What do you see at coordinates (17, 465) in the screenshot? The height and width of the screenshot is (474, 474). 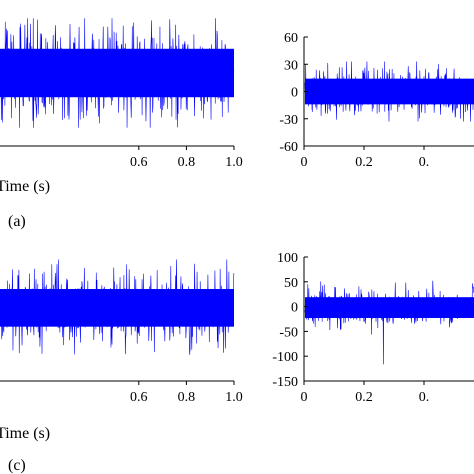 I see `panel-label-c: (c)` at bounding box center [17, 465].